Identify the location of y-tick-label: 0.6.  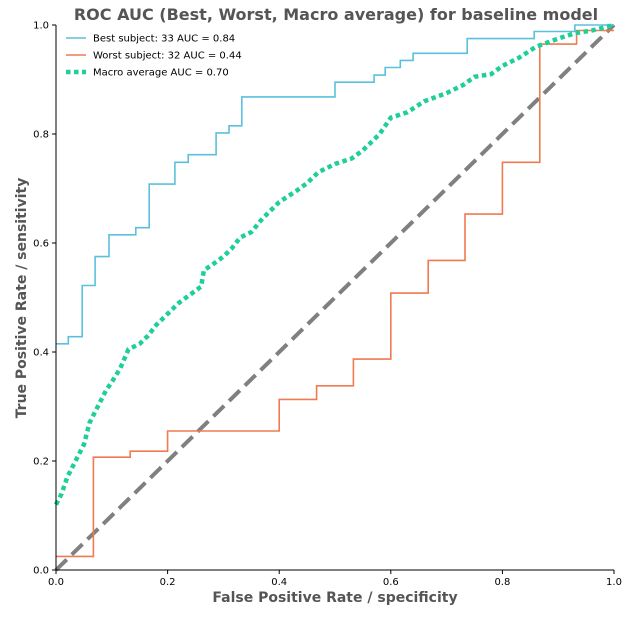
(41, 244).